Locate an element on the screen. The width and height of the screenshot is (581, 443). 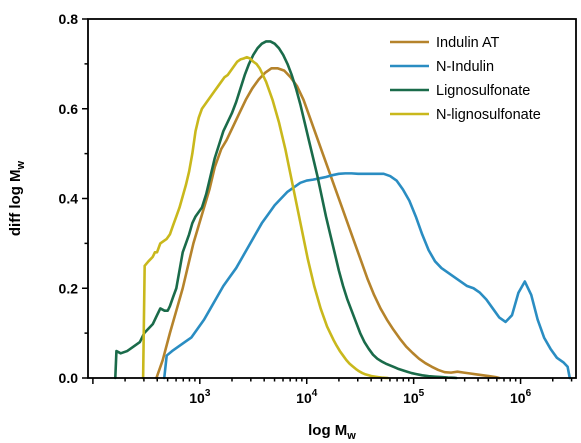
y-axis-title: diff log Mw is located at coordinates (17, 198).